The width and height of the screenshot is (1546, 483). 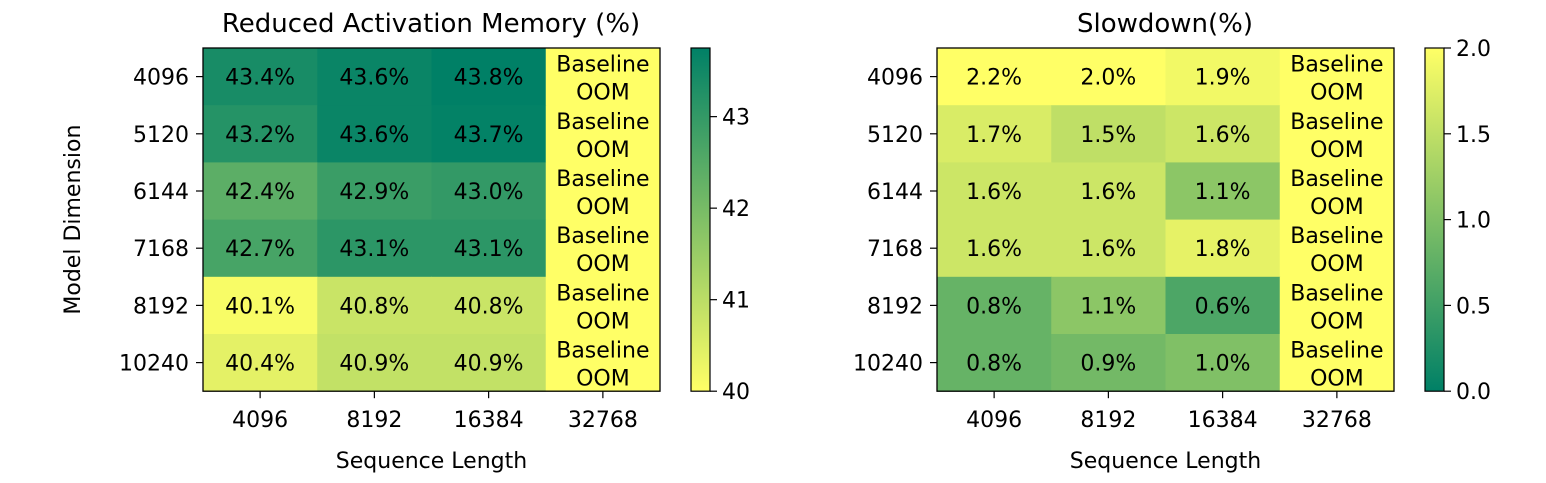 I want to click on cell-value-label: 40.4%, so click(x=260, y=364).